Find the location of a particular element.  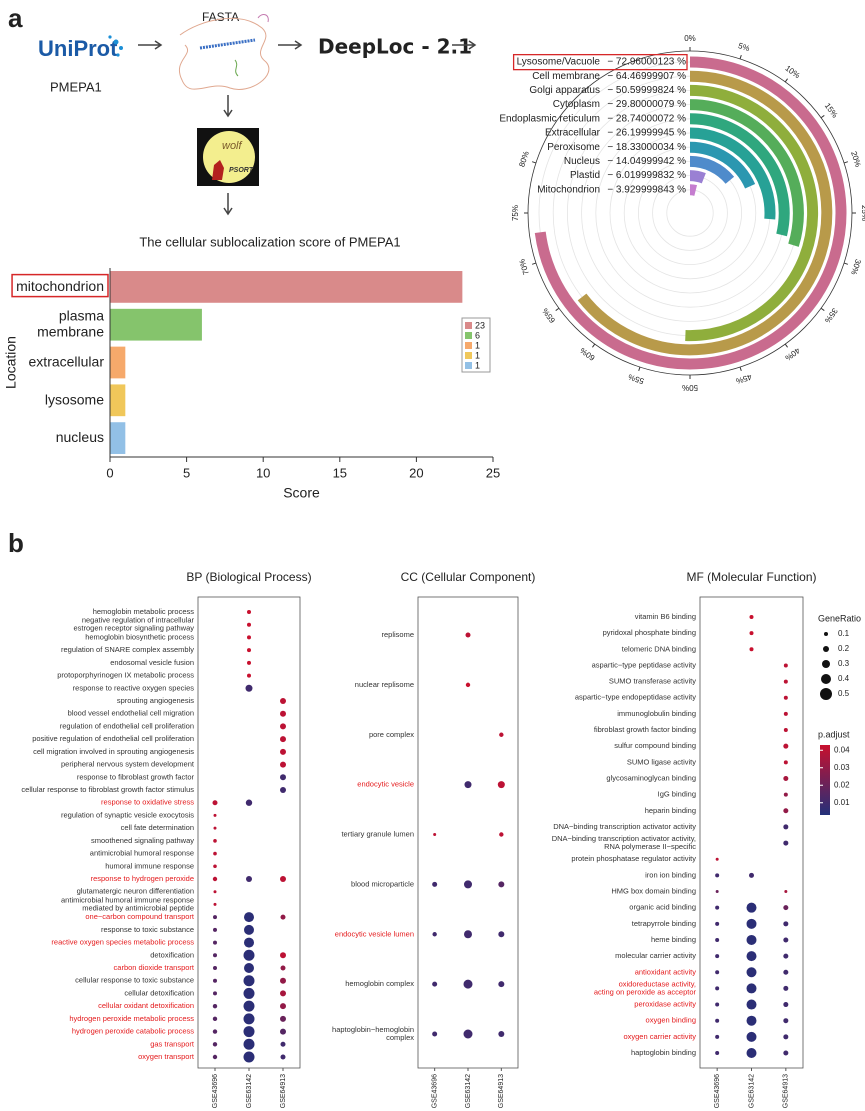

color-bar-label: 0.02 is located at coordinates (842, 784).